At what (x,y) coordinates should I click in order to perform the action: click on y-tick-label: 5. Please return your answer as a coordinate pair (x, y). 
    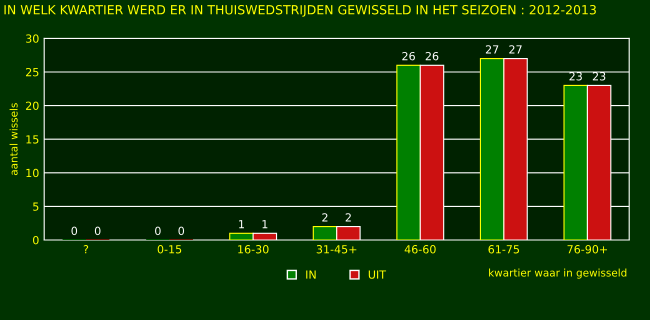
    Looking at the image, I should click on (35, 206).